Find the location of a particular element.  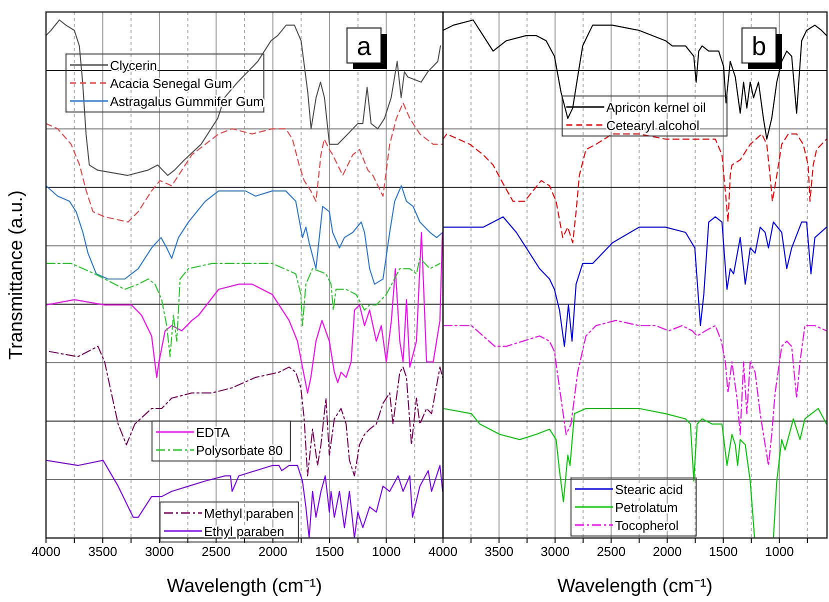

legend-label: Methyl paraben is located at coordinates (249, 513).